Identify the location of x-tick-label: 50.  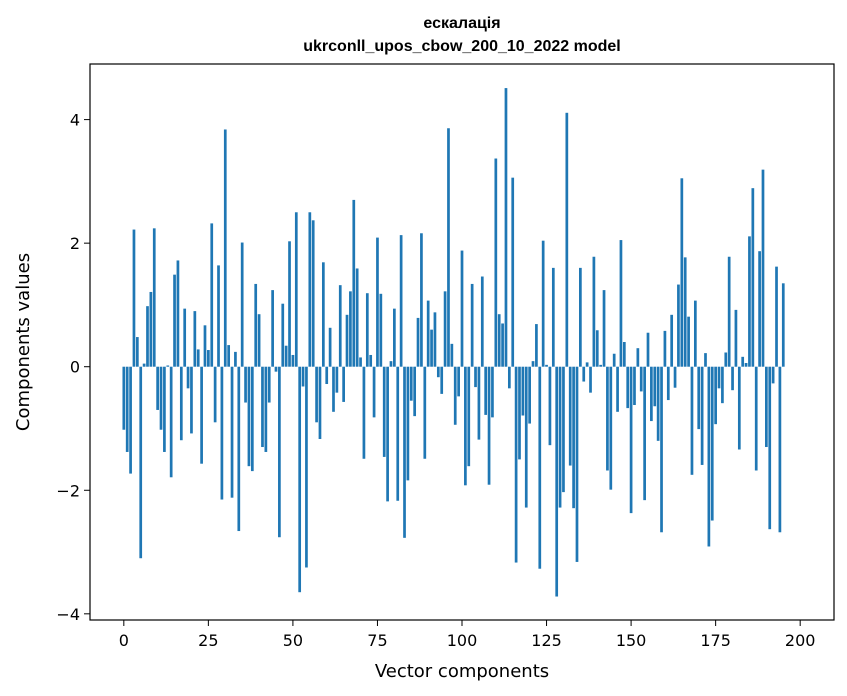
(293, 640).